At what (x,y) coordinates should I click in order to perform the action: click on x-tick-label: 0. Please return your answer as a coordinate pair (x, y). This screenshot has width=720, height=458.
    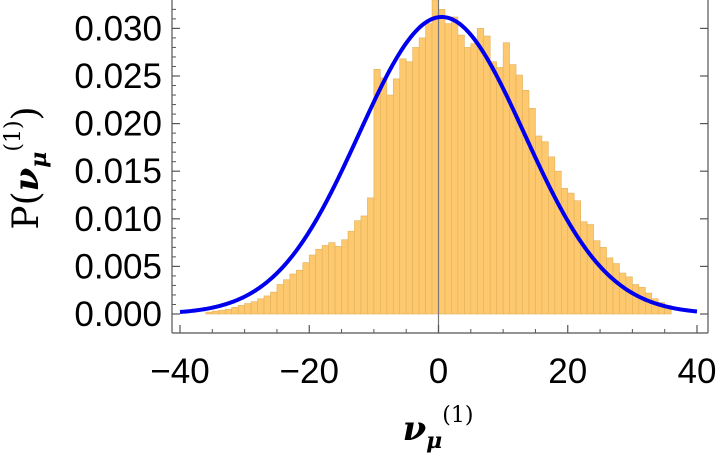
    Looking at the image, I should click on (438, 371).